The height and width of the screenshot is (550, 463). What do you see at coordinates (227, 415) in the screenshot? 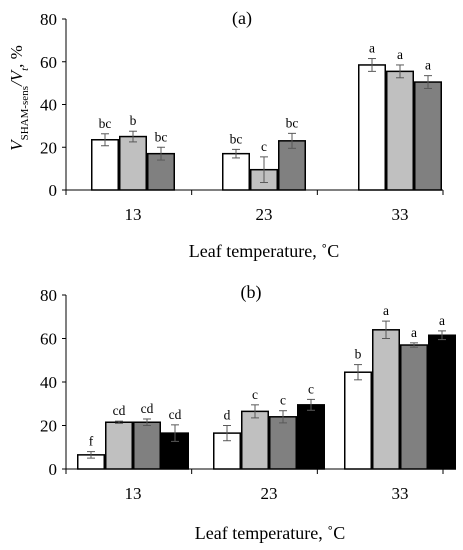
I see `significance-letter: d` at bounding box center [227, 415].